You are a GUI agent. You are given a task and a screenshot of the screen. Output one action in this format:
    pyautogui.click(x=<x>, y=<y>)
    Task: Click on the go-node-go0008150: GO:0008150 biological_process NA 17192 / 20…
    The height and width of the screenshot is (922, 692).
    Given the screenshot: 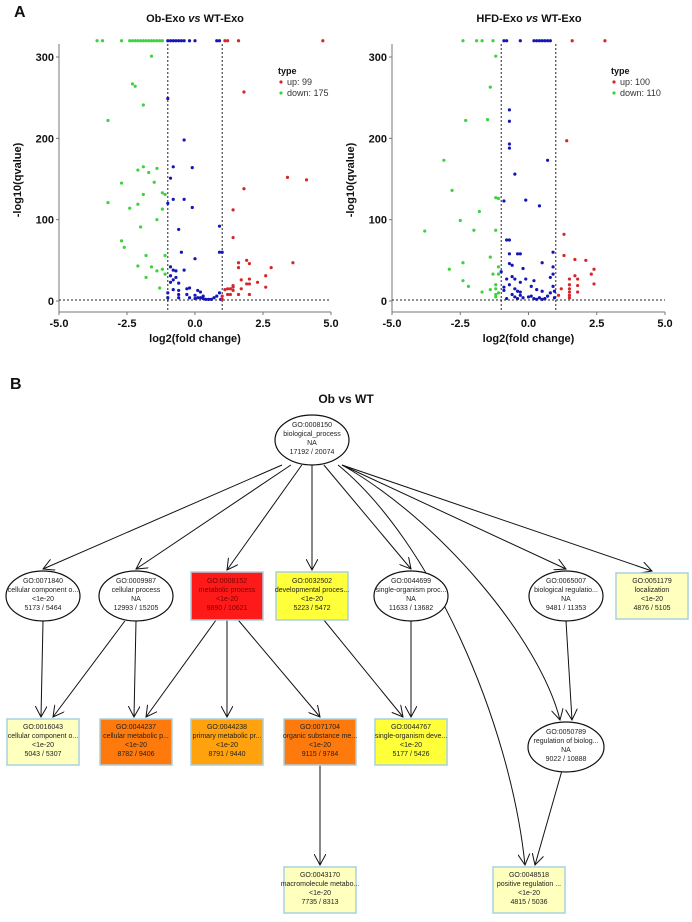 What is the action you would take?
    pyautogui.click(x=312, y=440)
    